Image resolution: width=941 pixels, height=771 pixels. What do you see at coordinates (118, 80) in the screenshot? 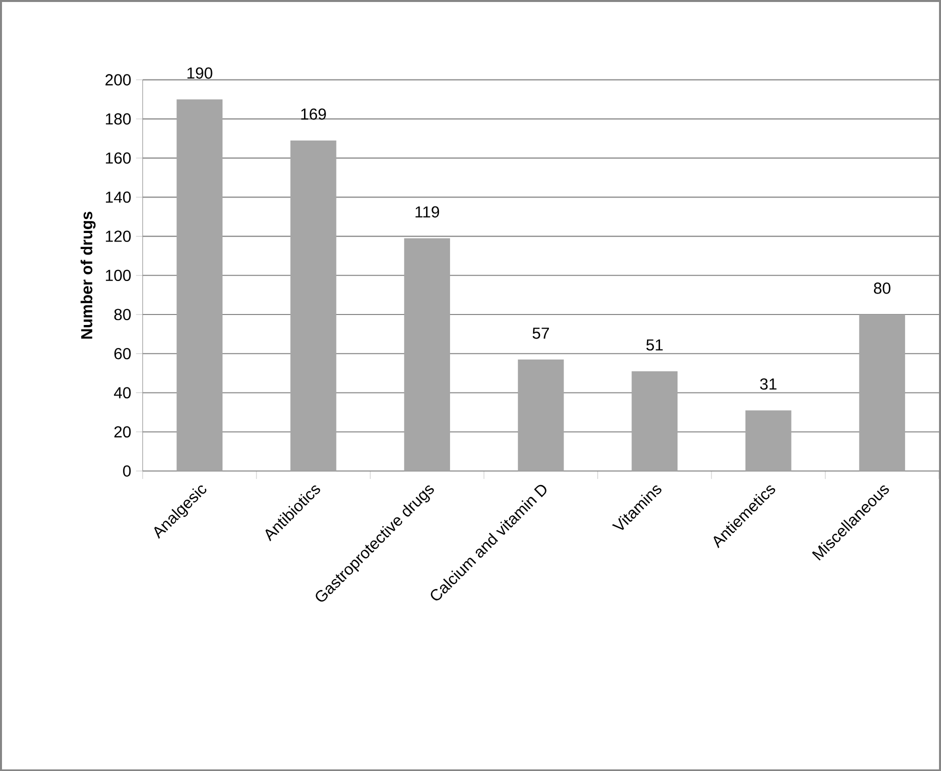
I see `y-tick-label: 200` at bounding box center [118, 80].